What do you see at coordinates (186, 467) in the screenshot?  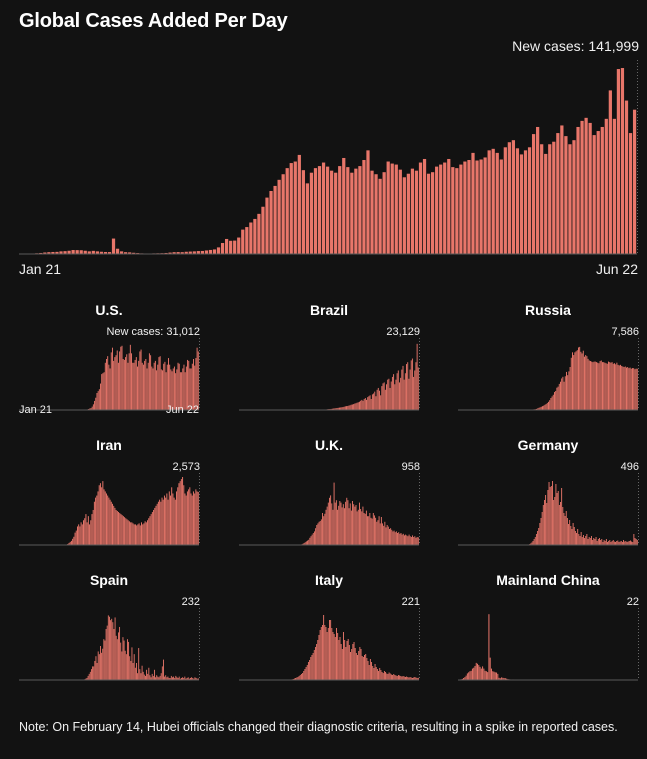 I see `panel-value-iran: 2,573` at bounding box center [186, 467].